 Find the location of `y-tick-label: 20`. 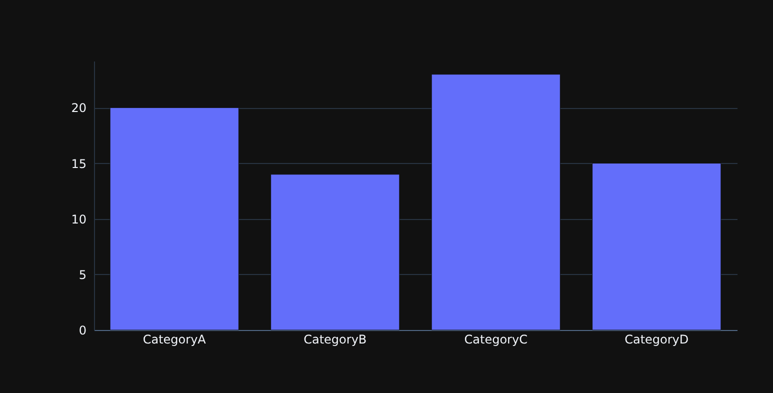

y-tick-label: 20 is located at coordinates (78, 108).